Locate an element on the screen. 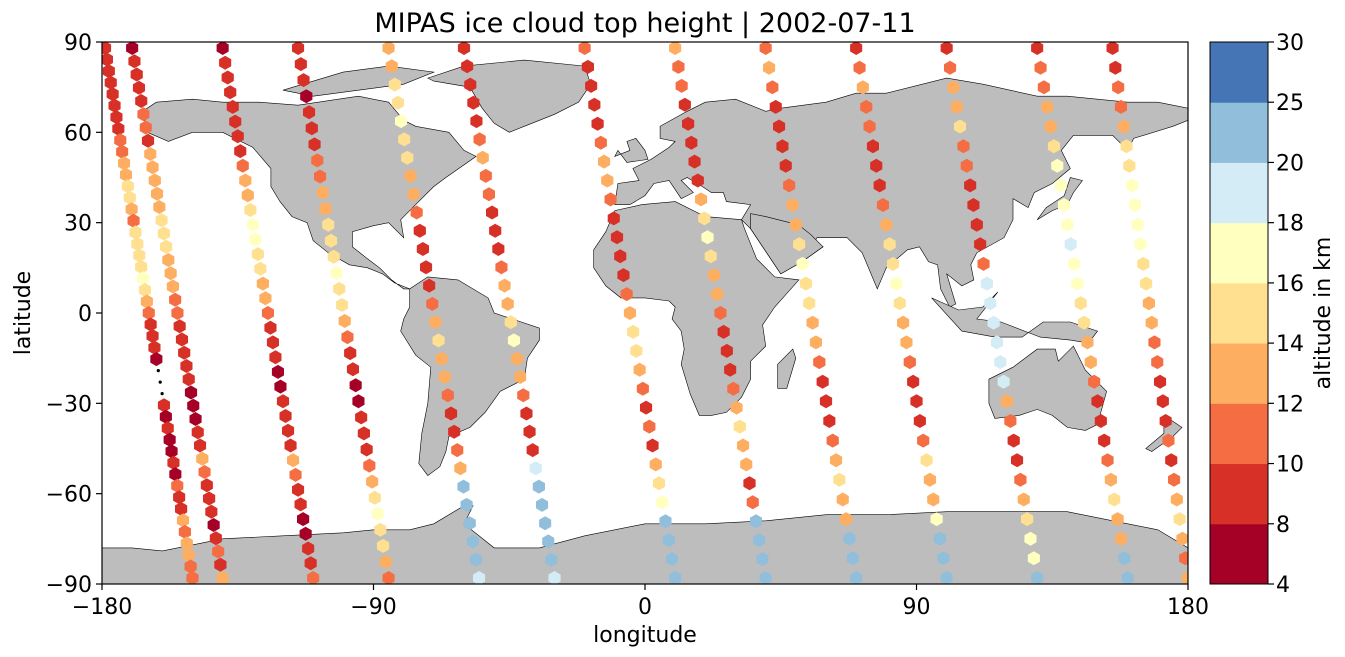 The width and height of the screenshot is (1345, 657). colorbar: 4 8 10 12 14 16 18 20 25 30 is located at coordinates (1256, 314).